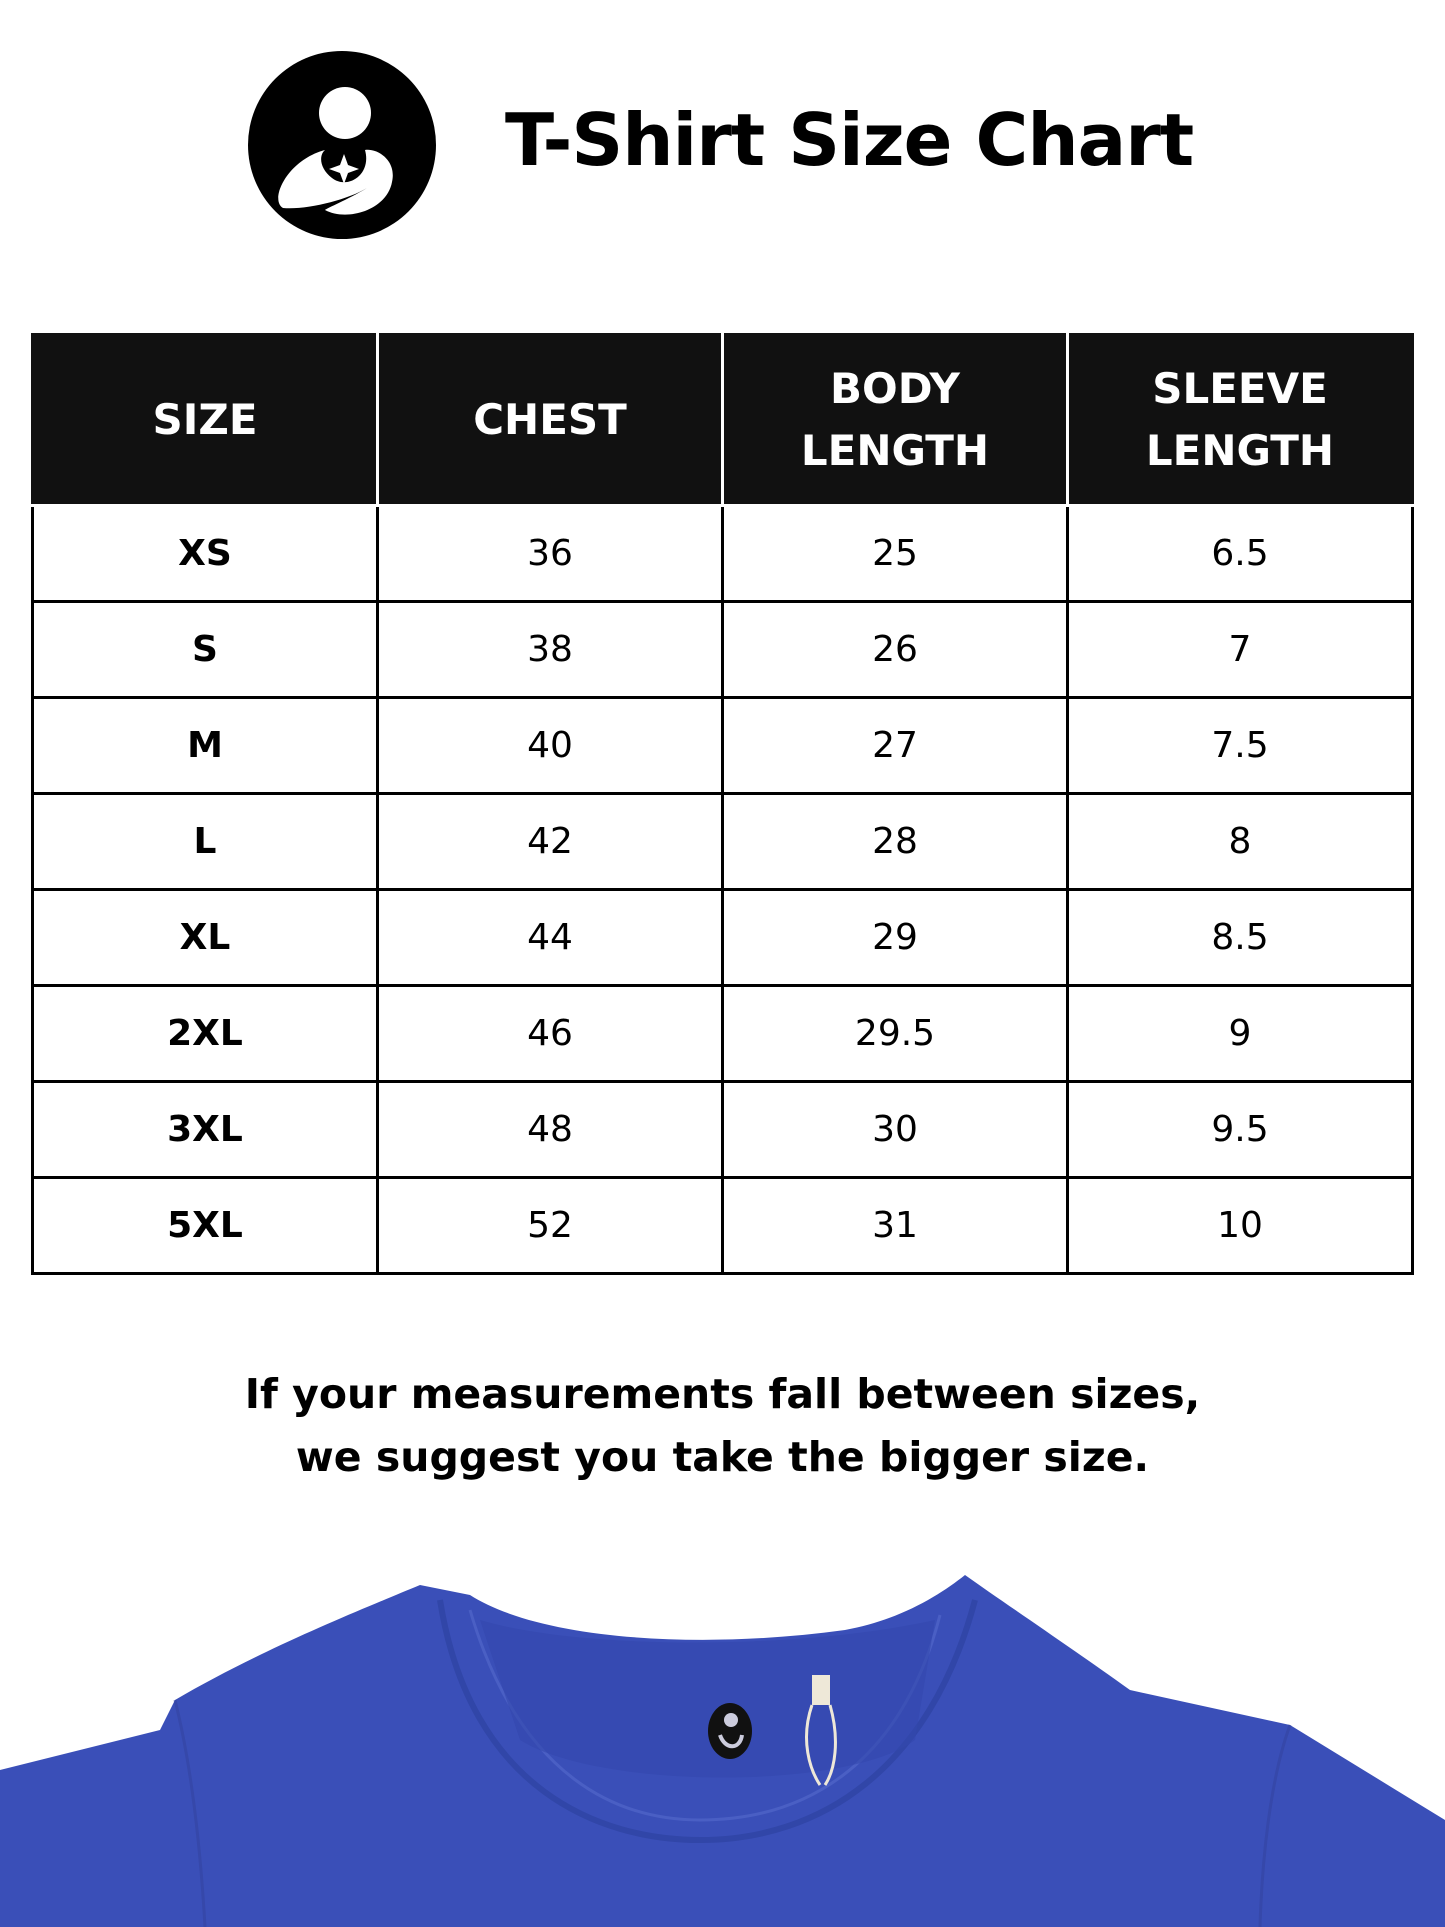  What do you see at coordinates (550, 649) in the screenshot?
I see `cell-chest: 38` at bounding box center [550, 649].